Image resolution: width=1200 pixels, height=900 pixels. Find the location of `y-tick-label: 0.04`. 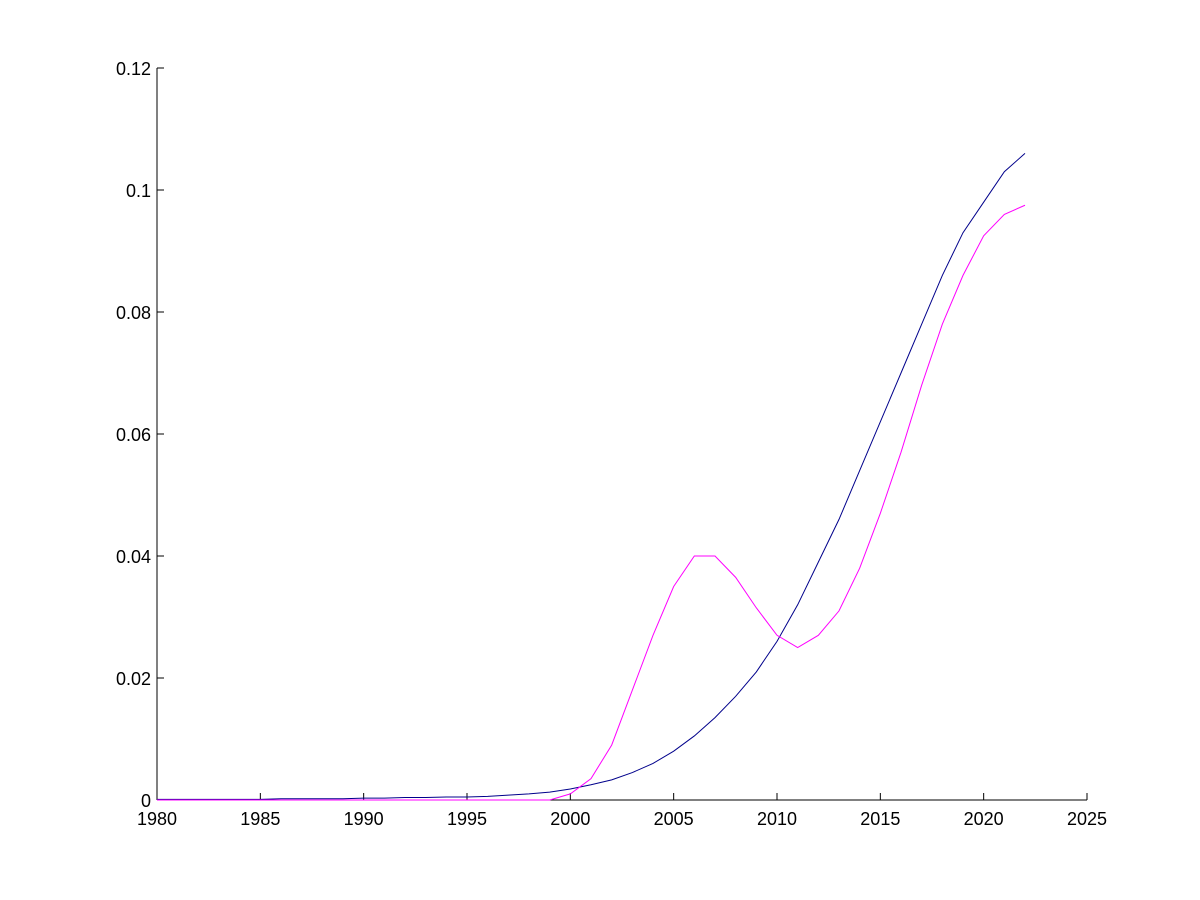

y-tick-label: 0.04 is located at coordinates (133, 557).